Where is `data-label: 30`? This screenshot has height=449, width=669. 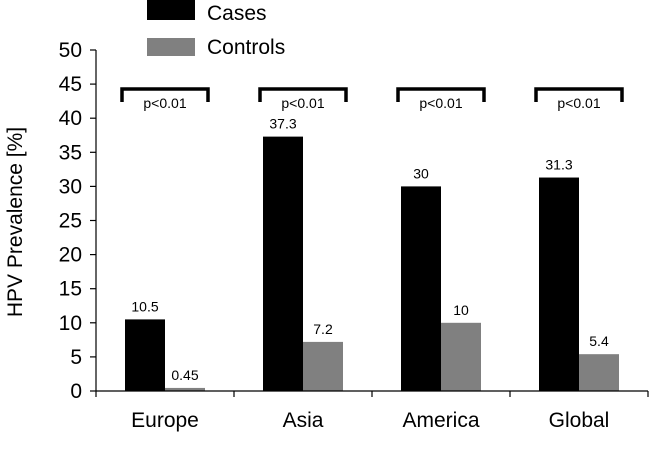 data-label: 30 is located at coordinates (421, 173).